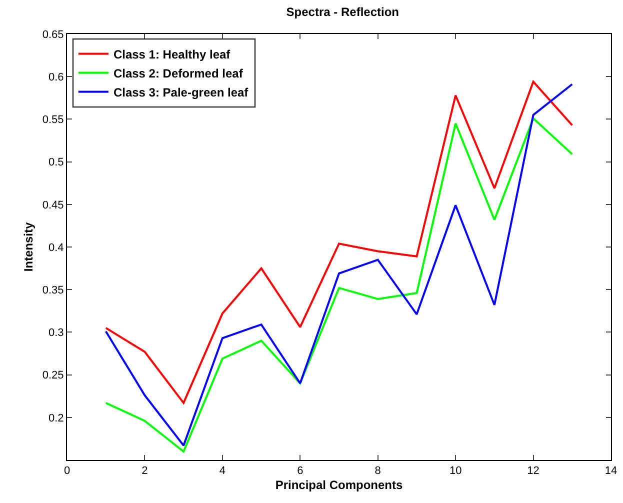  What do you see at coordinates (67, 471) in the screenshot?
I see `x-tick-label: 0` at bounding box center [67, 471].